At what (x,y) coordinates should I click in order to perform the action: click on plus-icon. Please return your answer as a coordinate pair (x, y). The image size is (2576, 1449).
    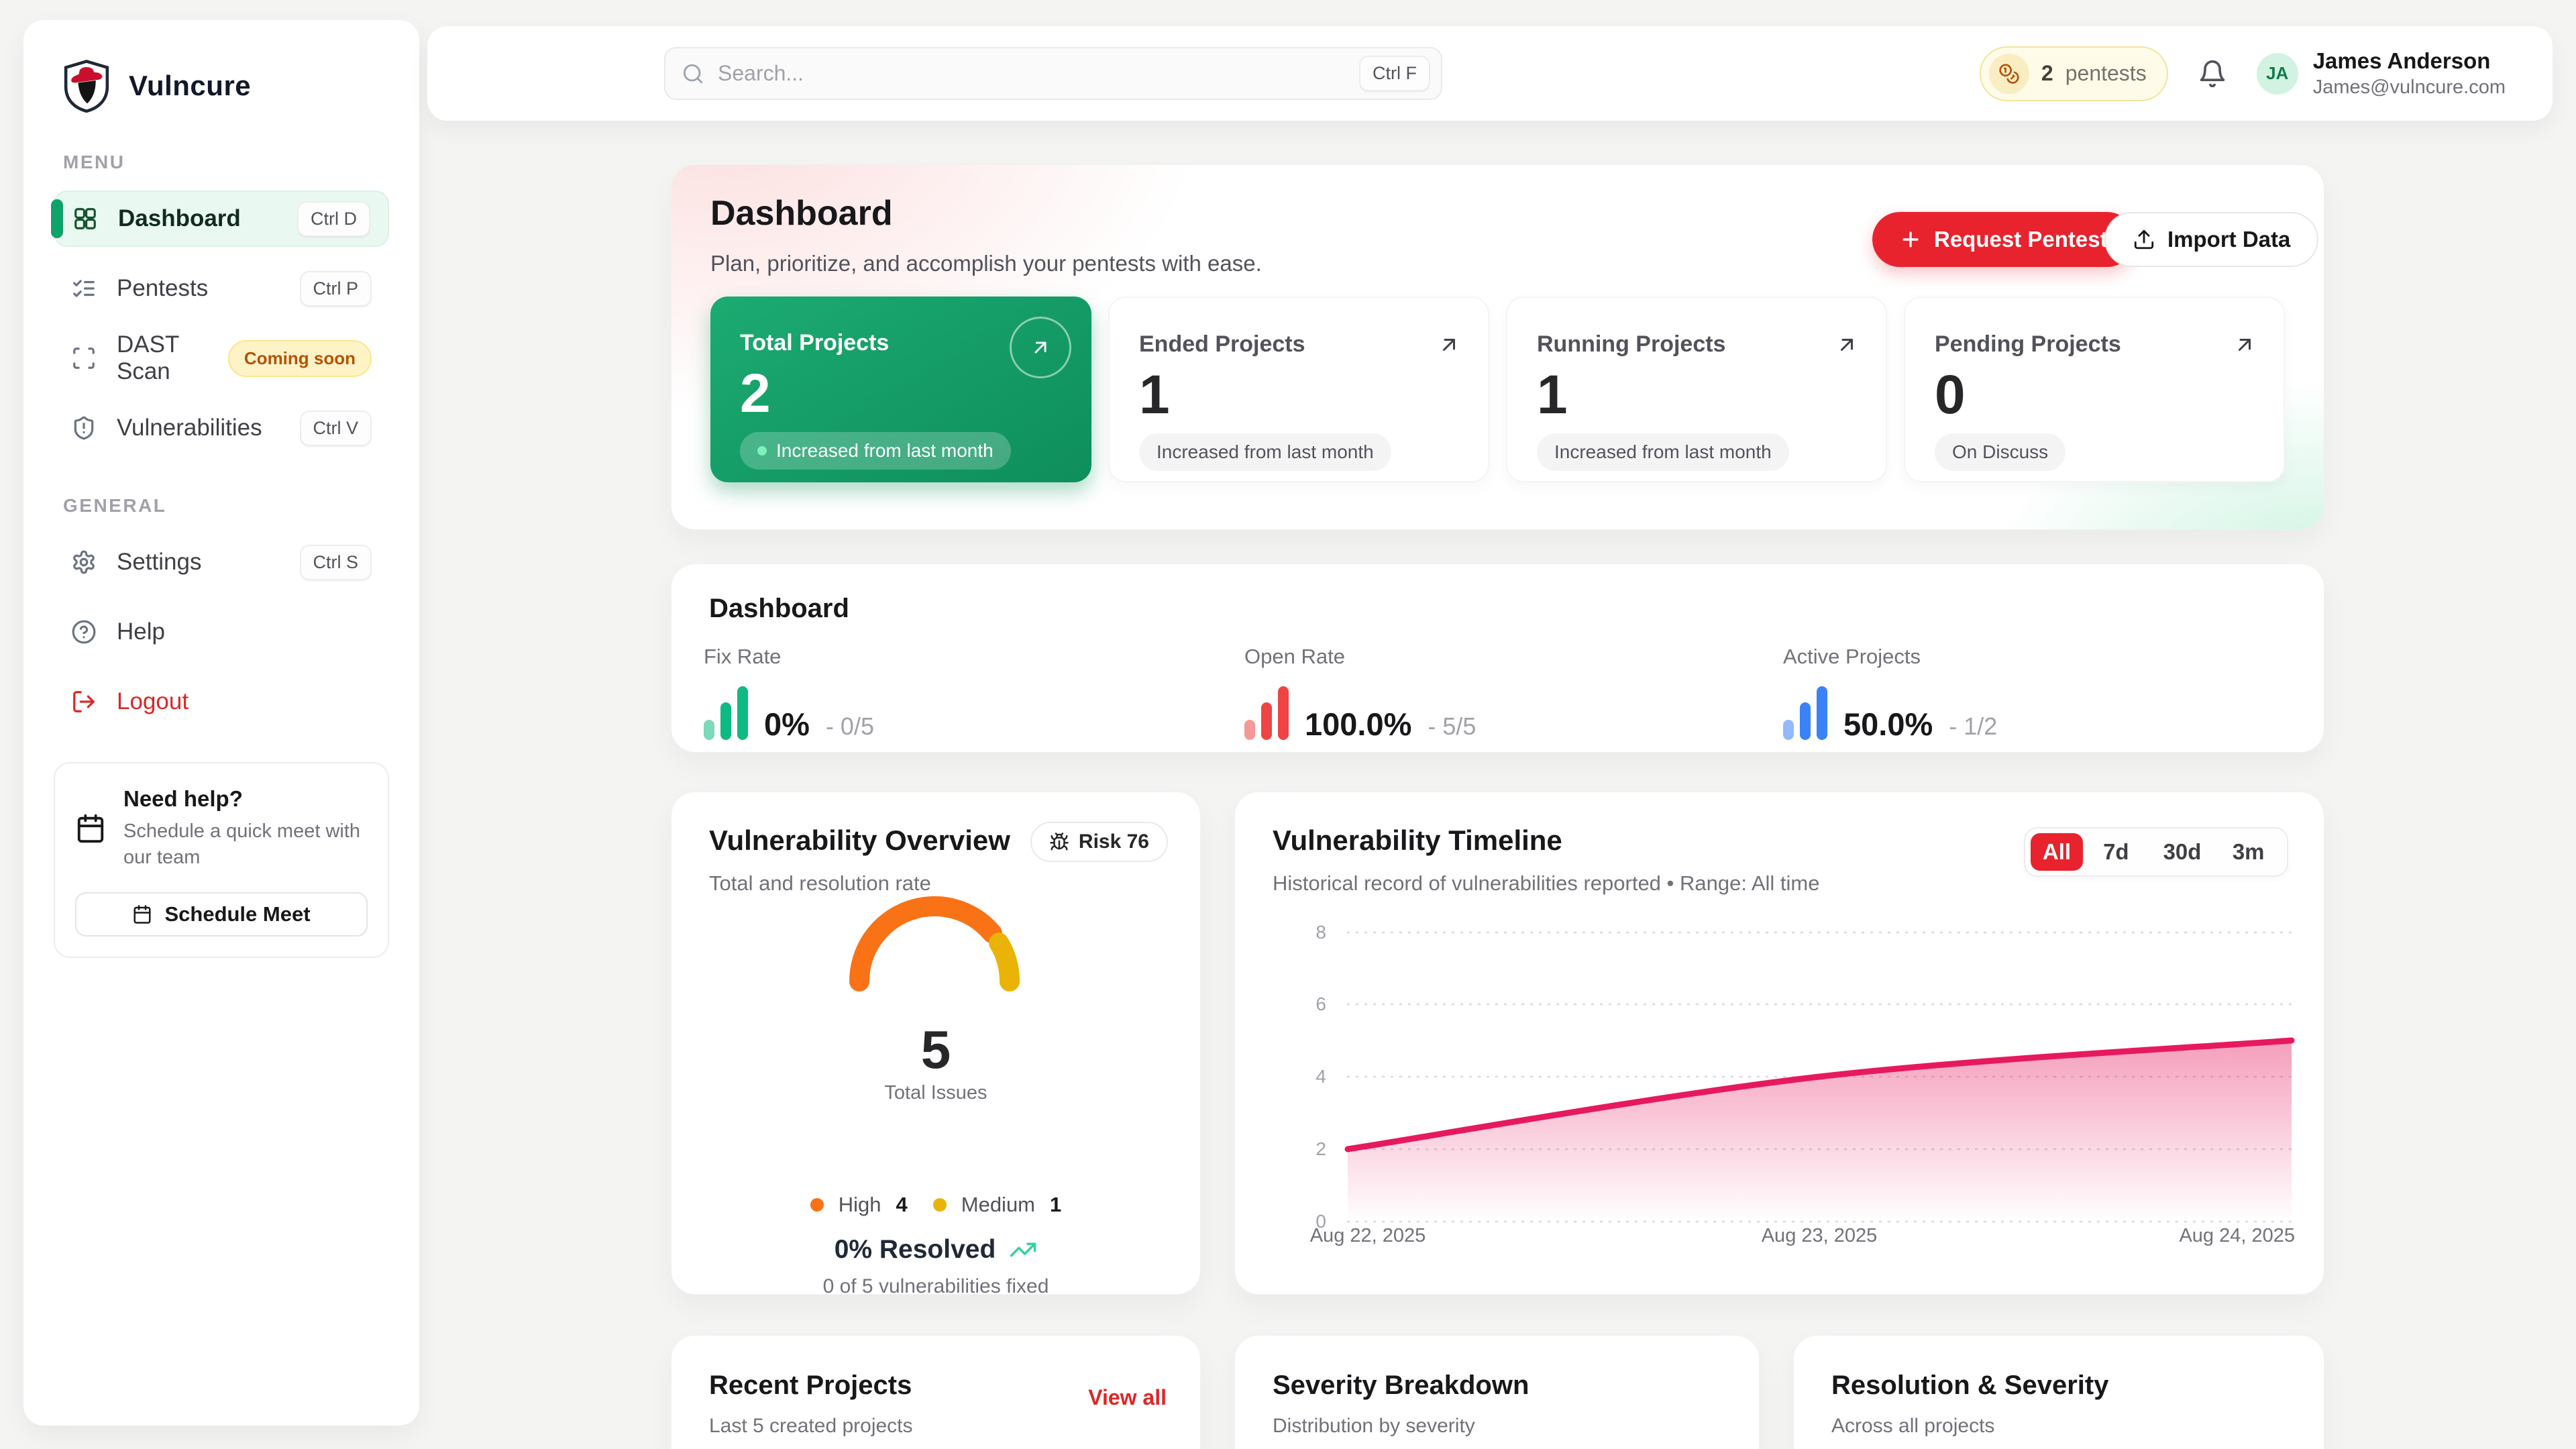
    Looking at the image, I should click on (1910, 239).